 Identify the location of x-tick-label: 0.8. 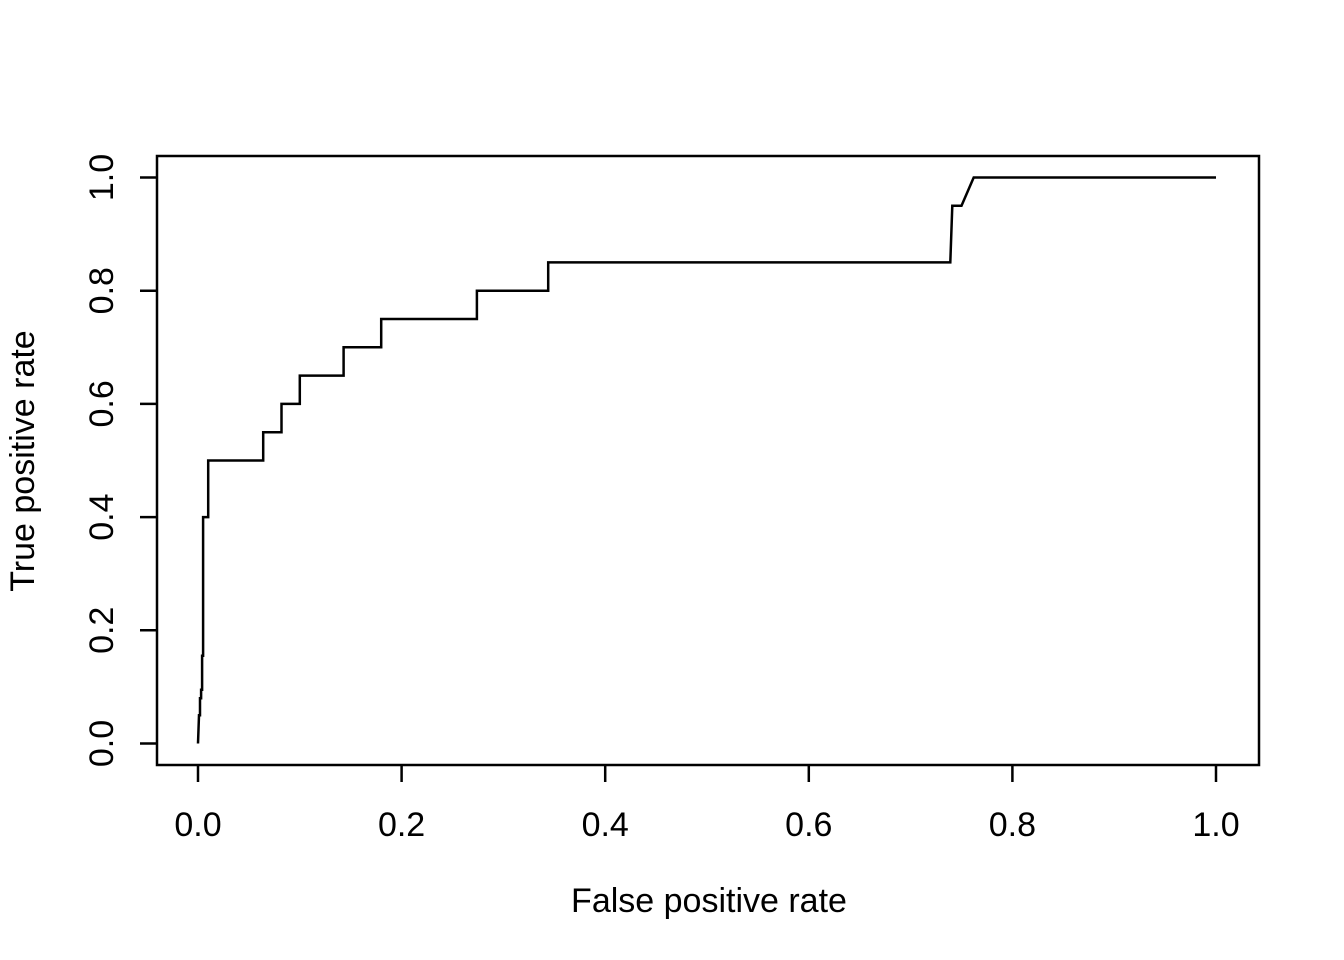
(1012, 825).